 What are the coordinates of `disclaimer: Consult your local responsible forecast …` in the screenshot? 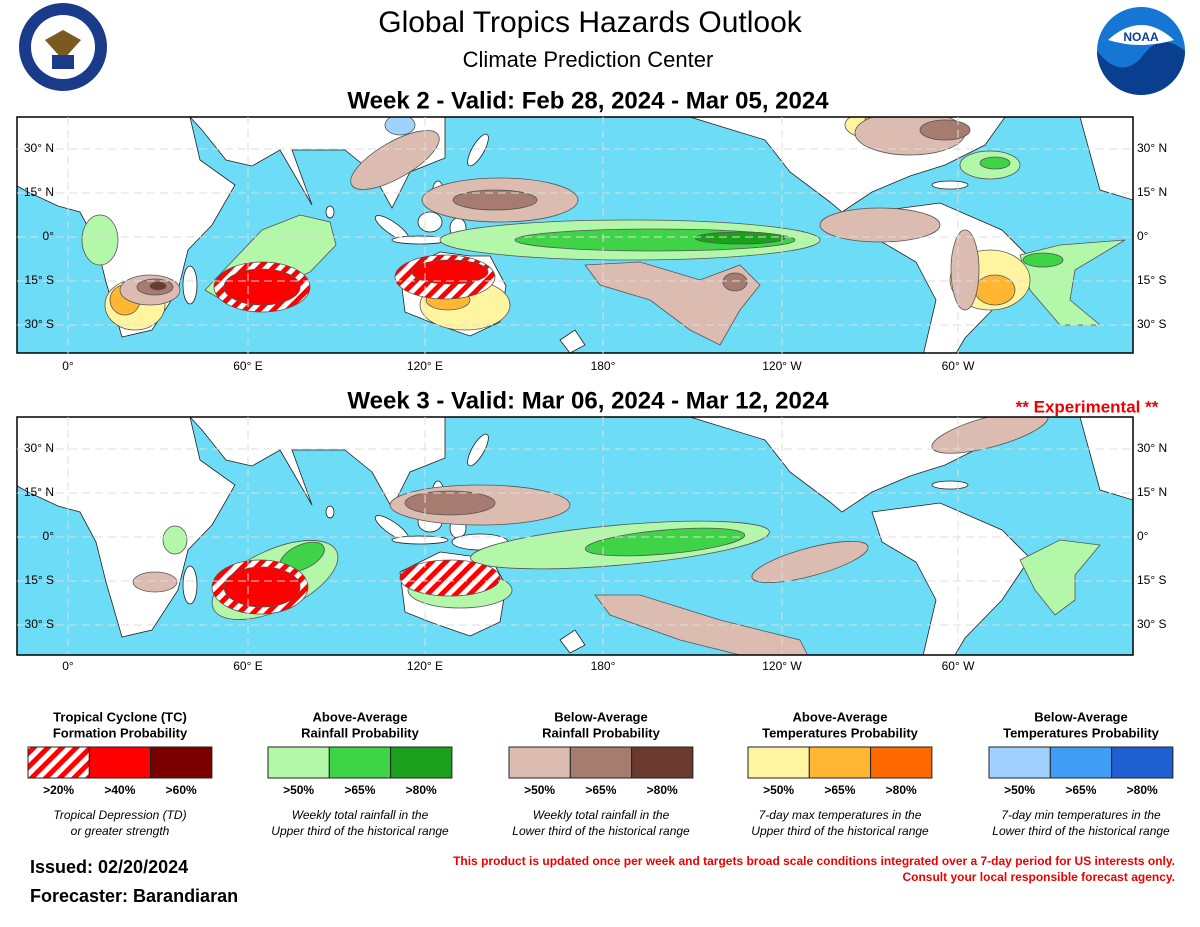 It's located at (1038, 877).